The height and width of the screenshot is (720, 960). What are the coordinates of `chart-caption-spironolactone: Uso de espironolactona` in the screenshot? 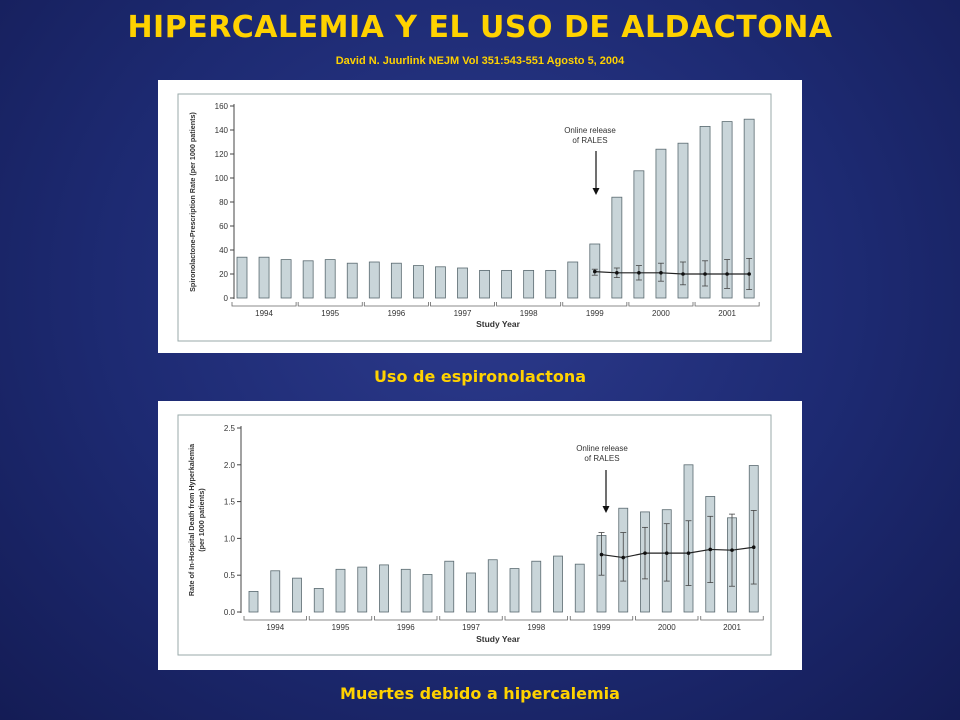 It's located at (480, 376).